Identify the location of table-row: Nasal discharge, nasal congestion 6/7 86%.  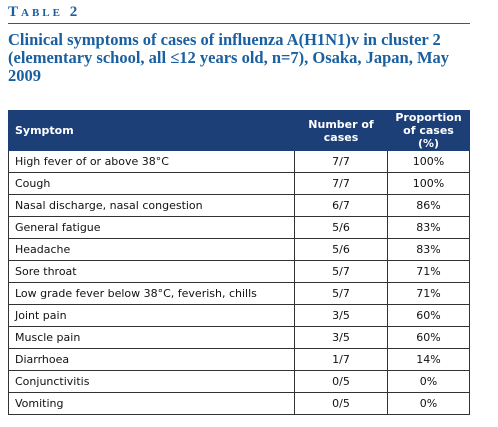
(239, 205).